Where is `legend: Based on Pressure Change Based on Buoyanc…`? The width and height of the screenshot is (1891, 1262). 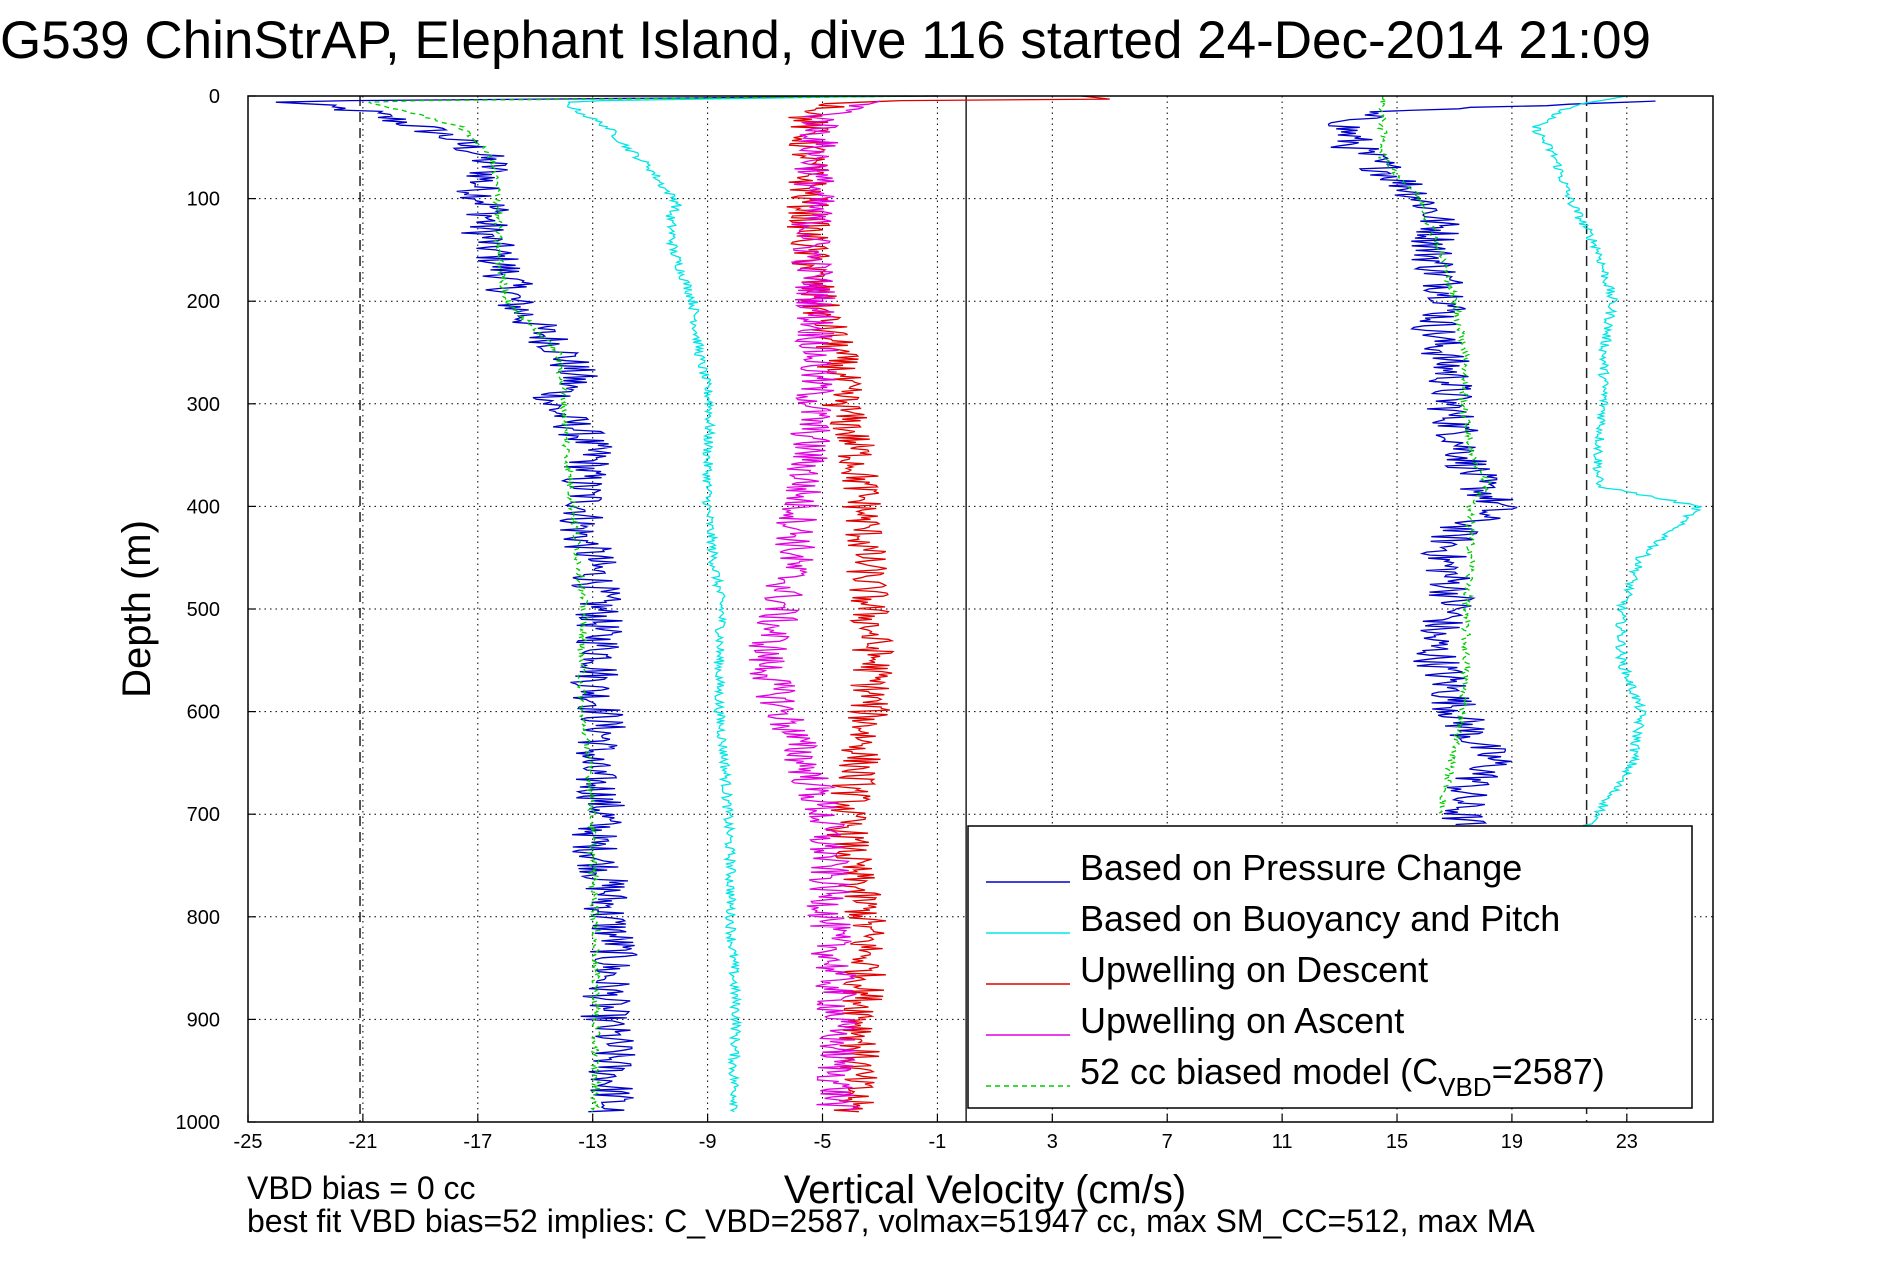
legend: Based on Pressure Change Based on Buoyanc… is located at coordinates (1330, 967).